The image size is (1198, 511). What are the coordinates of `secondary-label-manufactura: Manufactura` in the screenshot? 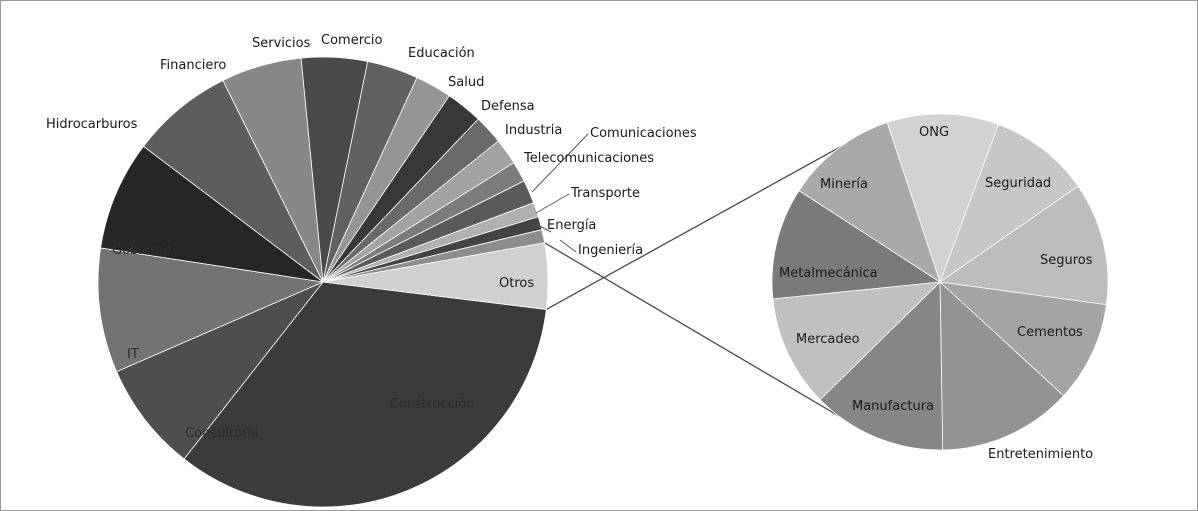 It's located at (893, 406).